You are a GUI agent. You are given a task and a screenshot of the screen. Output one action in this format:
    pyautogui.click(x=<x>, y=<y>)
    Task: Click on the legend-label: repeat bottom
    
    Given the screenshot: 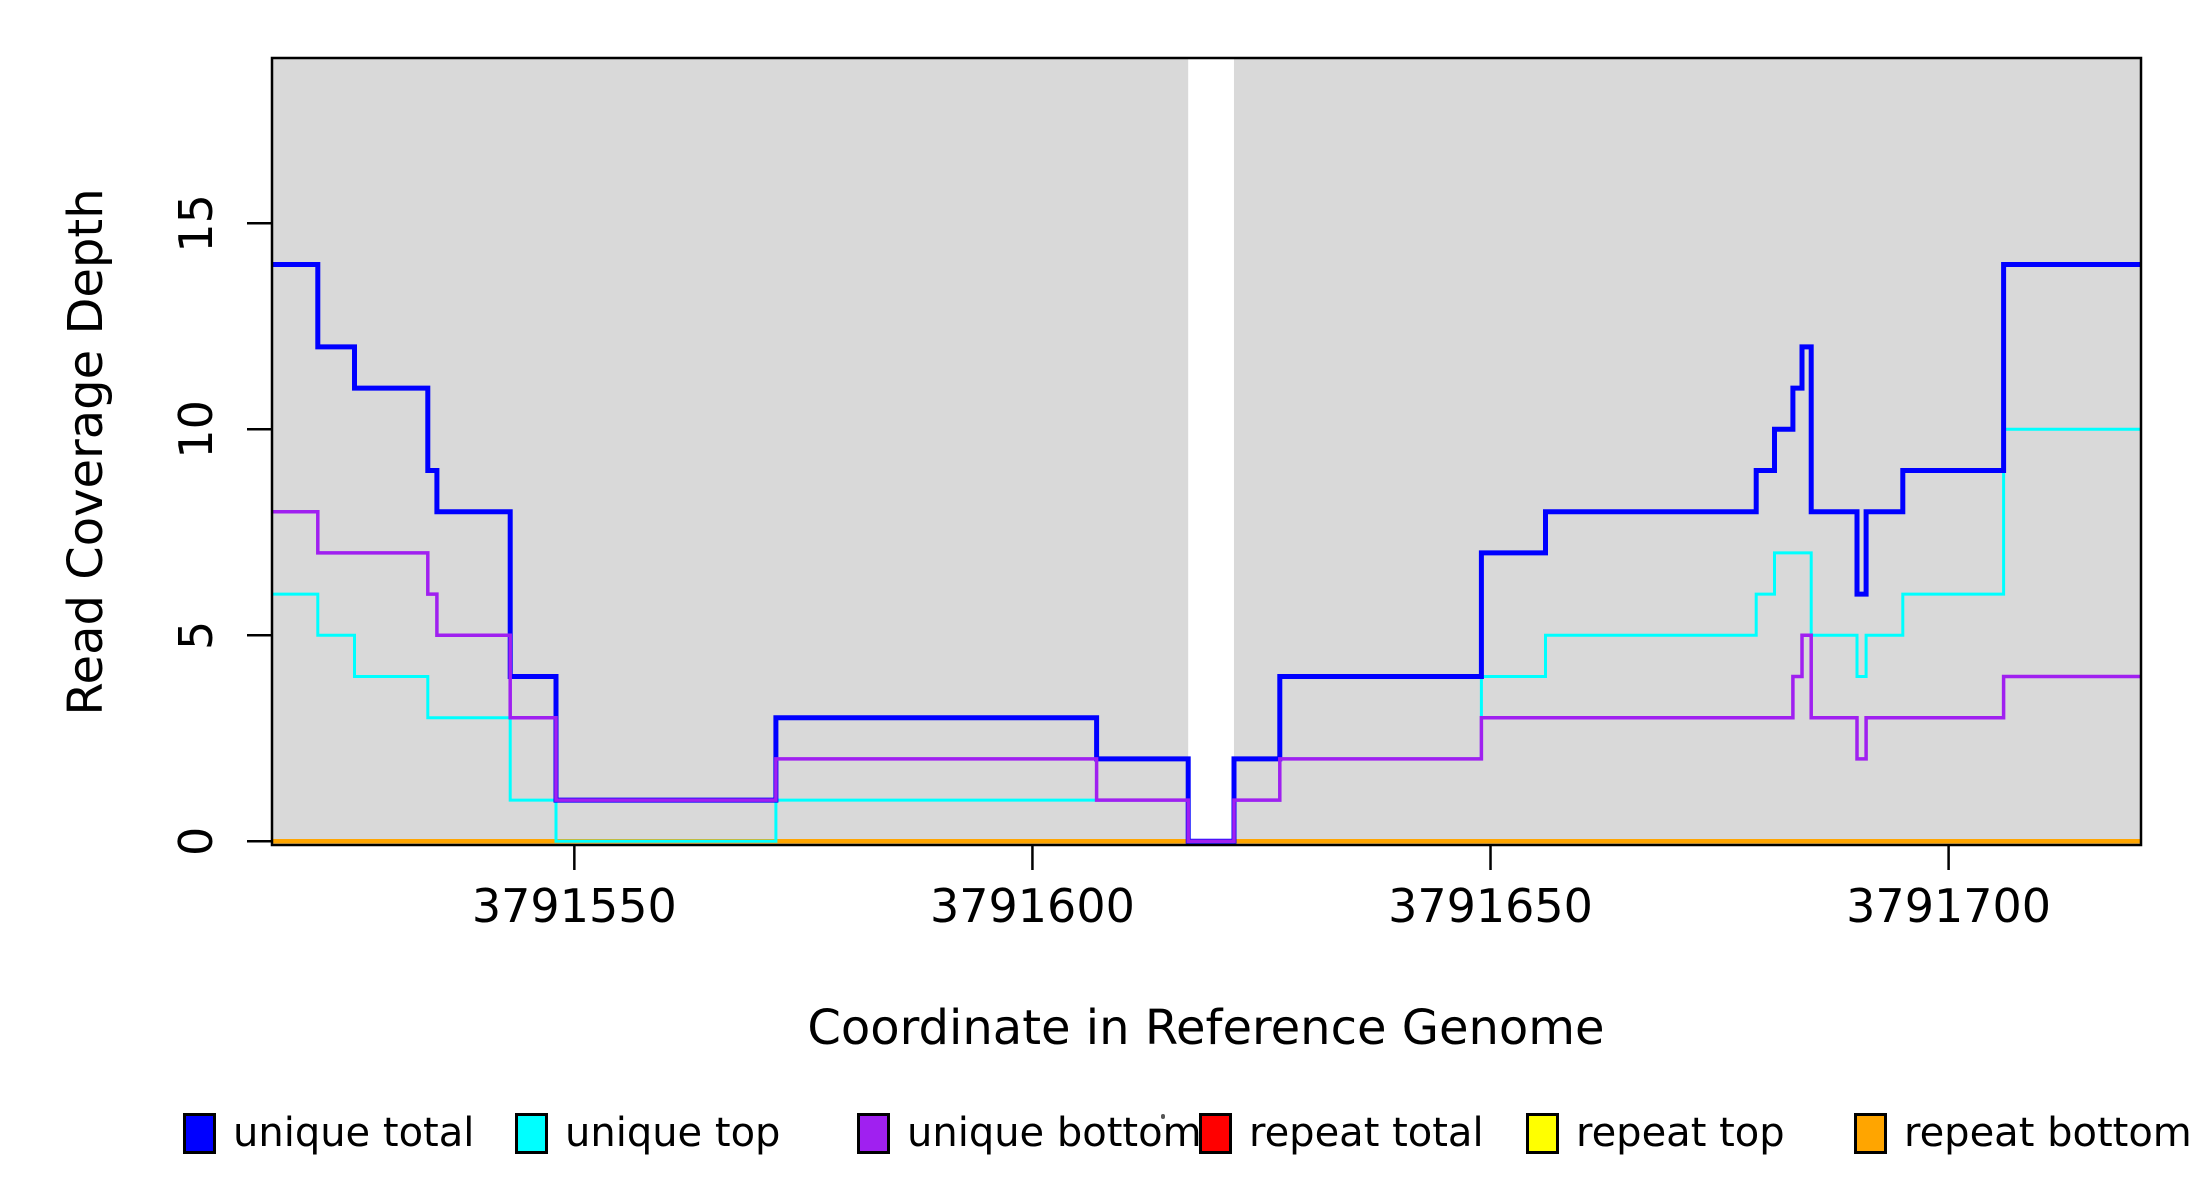 What is the action you would take?
    pyautogui.click(x=2048, y=1133)
    